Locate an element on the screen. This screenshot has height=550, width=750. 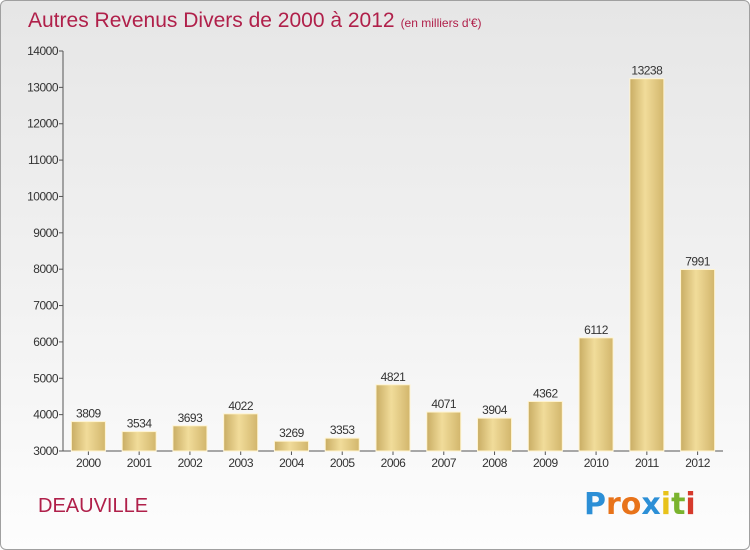
data-label: 13238 is located at coordinates (647, 71).